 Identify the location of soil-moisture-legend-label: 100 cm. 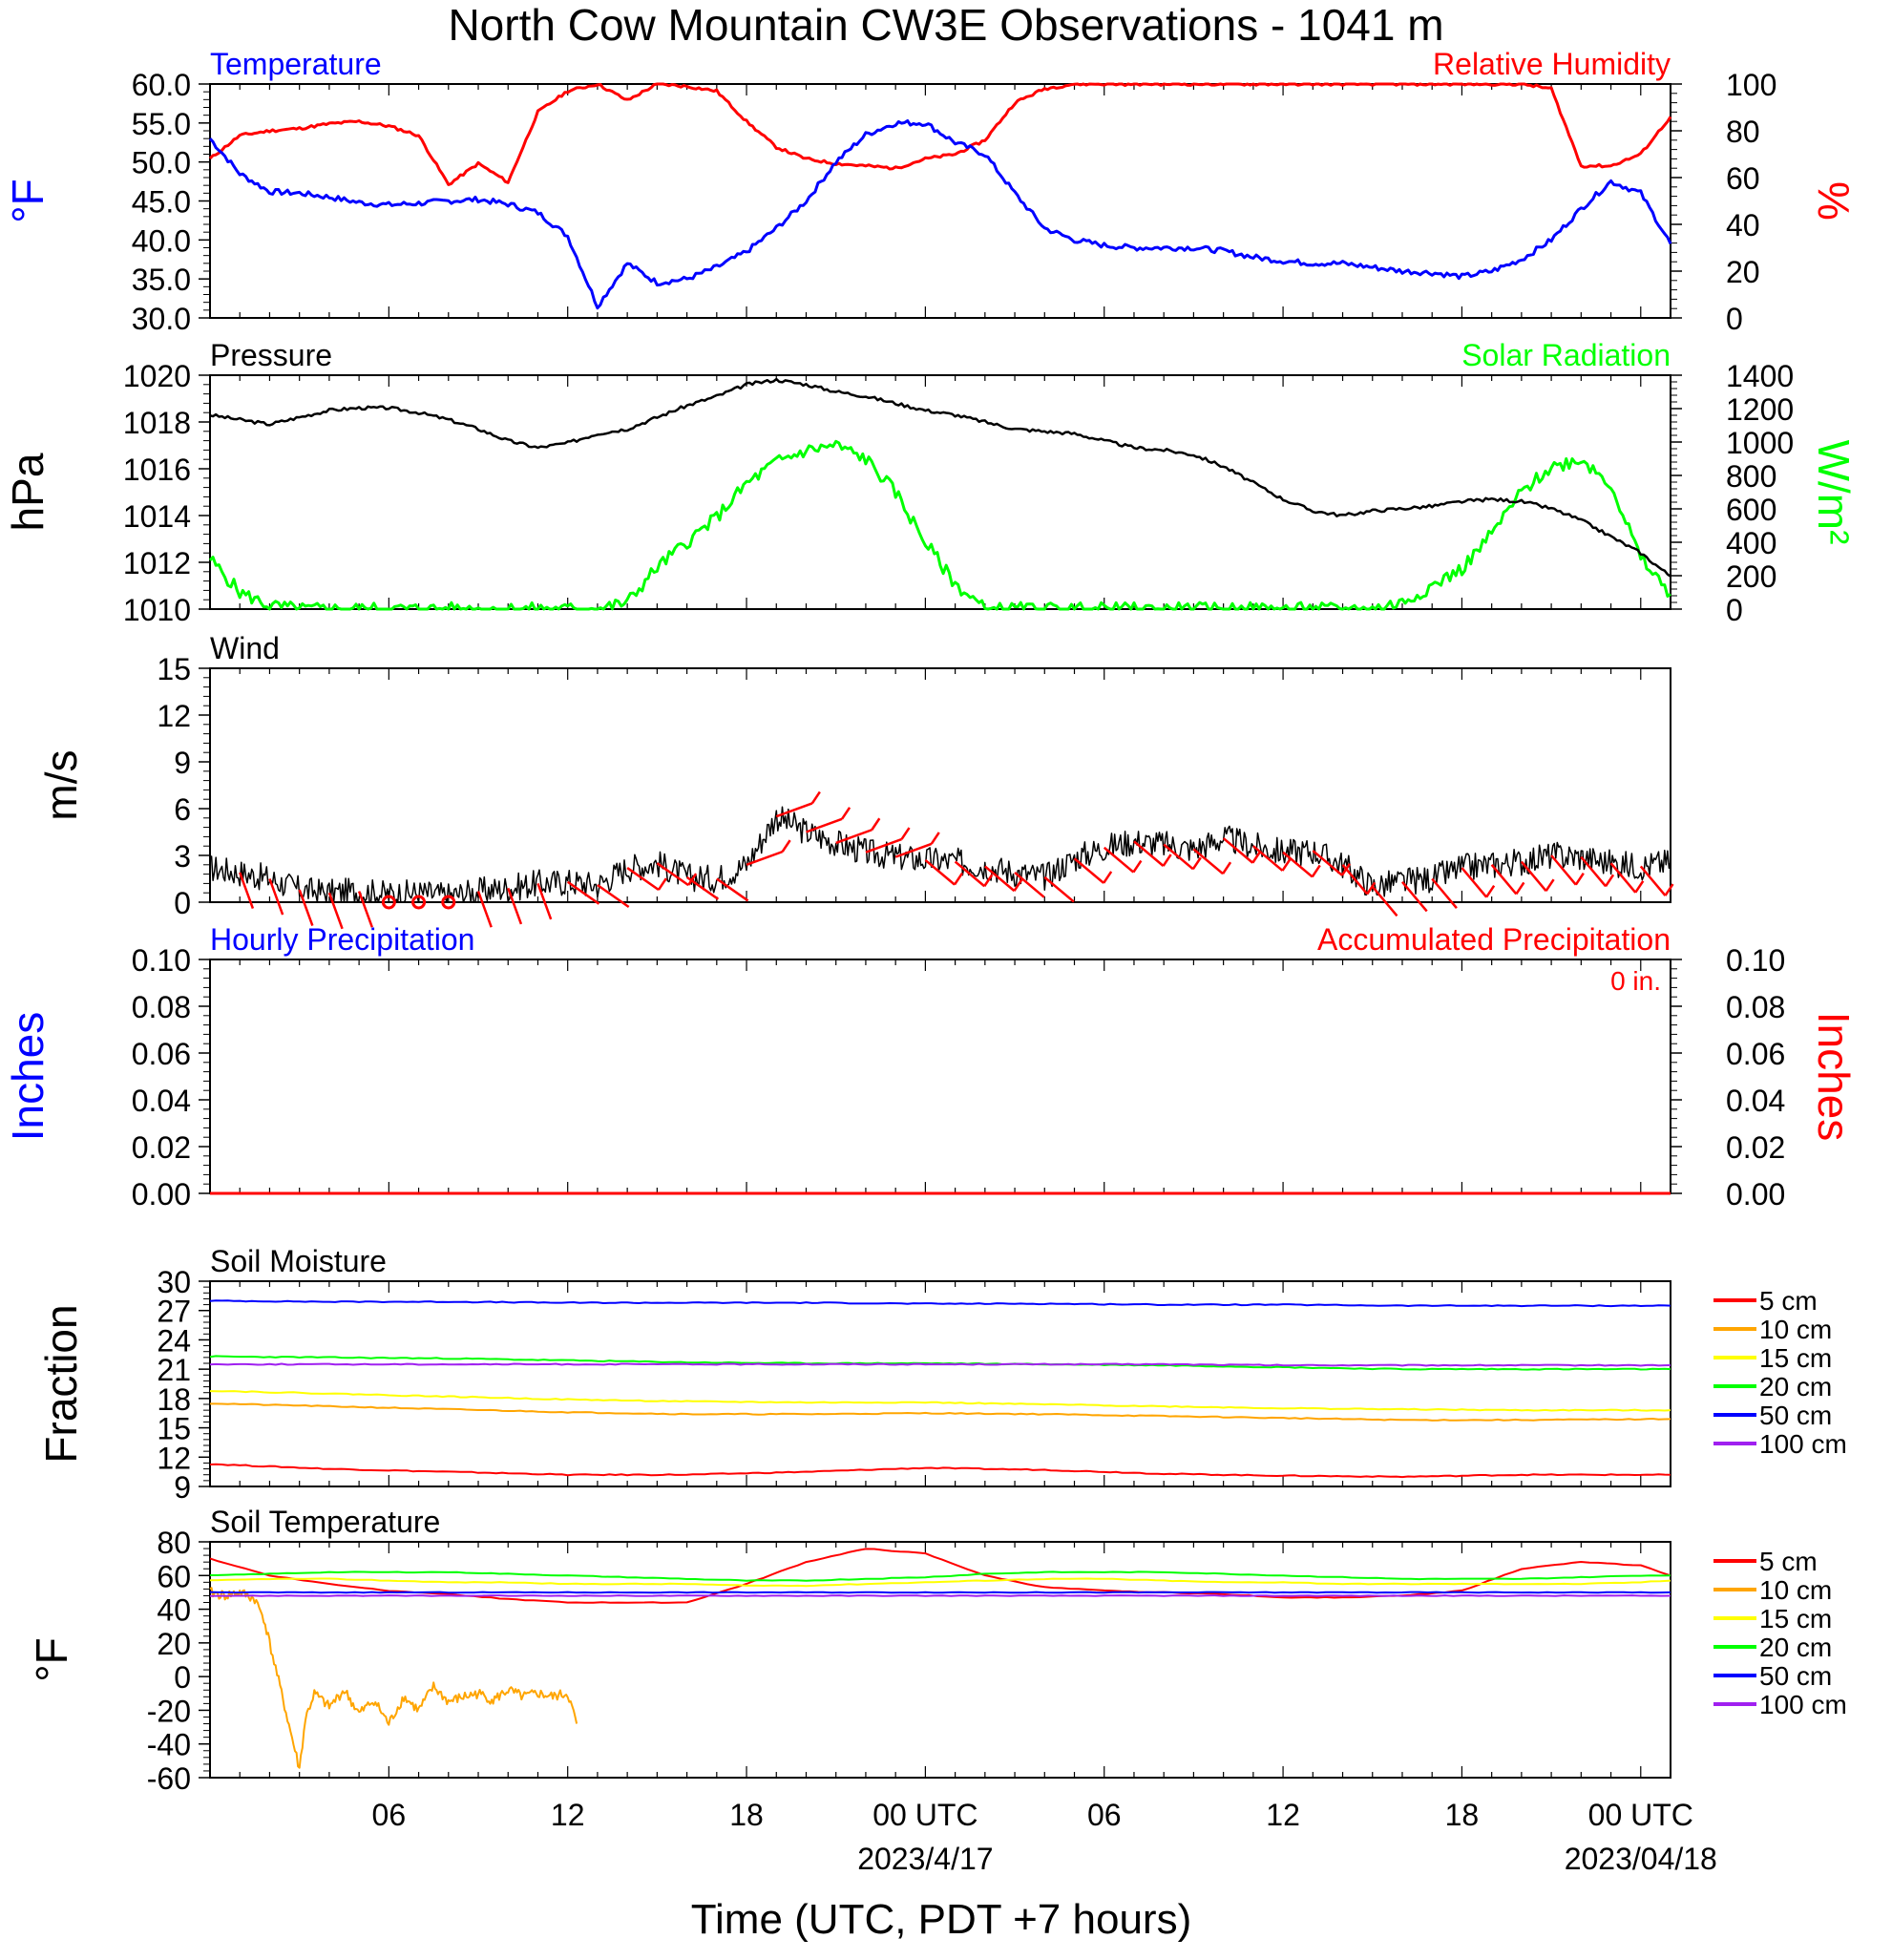
(1803, 1444).